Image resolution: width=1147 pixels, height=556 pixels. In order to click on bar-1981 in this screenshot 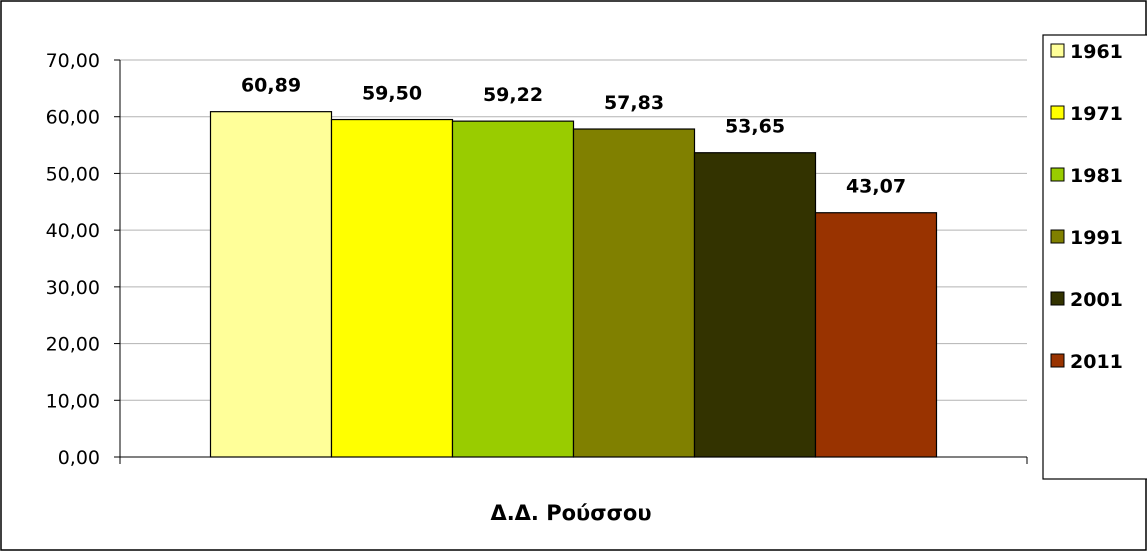, I will do `click(513, 289)`.